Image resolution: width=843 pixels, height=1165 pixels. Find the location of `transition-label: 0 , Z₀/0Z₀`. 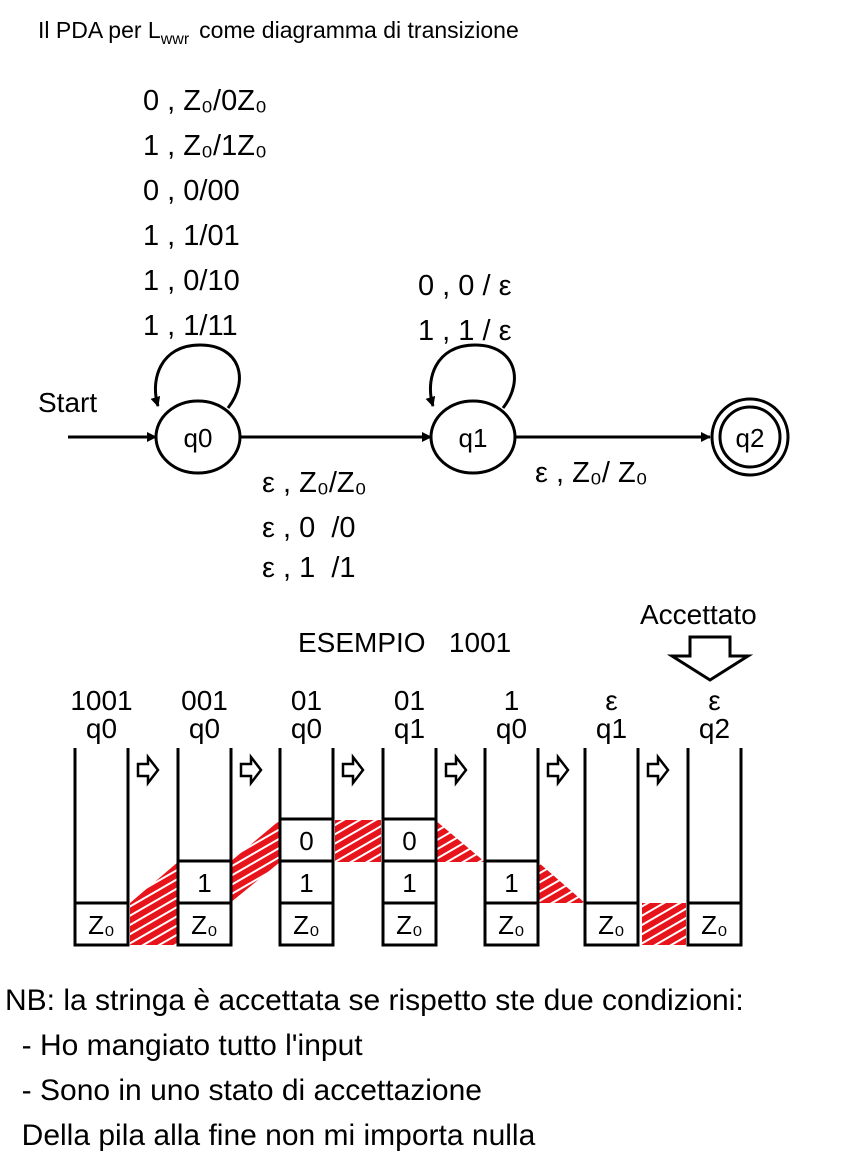

transition-label: 0 , Z₀/0Z₀ is located at coordinates (205, 101).